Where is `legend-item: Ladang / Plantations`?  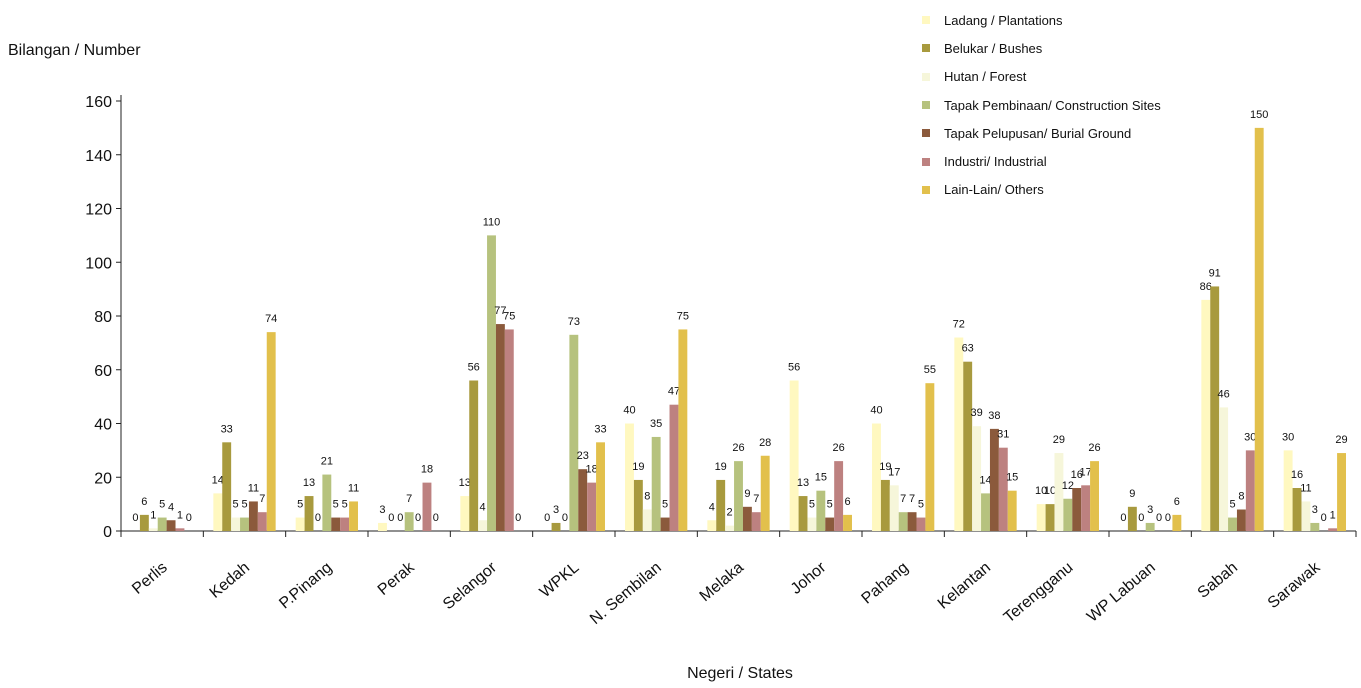 legend-item: Ladang / Plantations is located at coordinates (1041, 20).